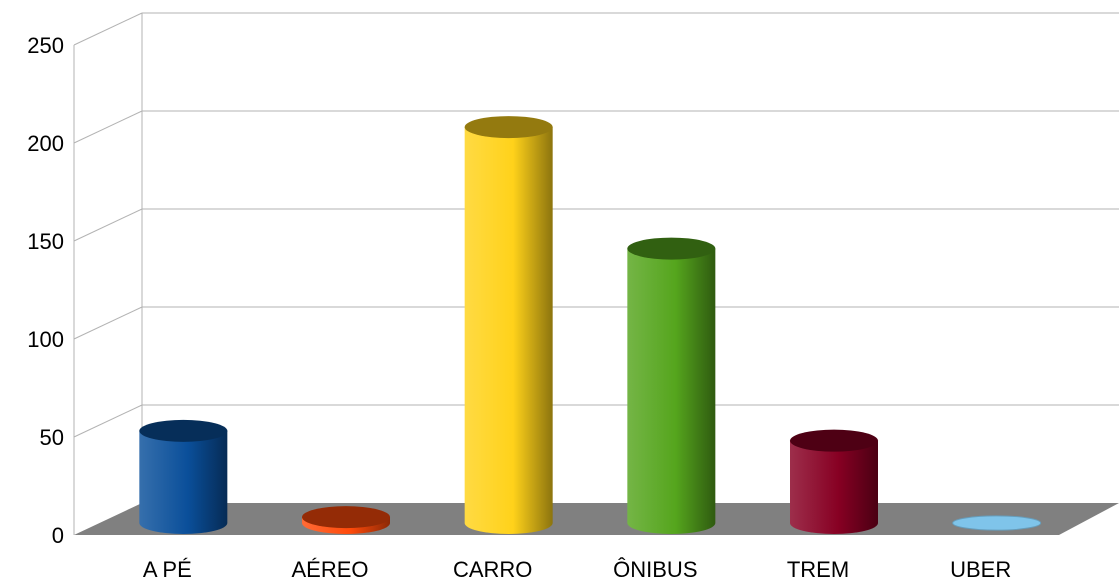 The image size is (1119, 579). I want to click on x-tick-label-onibus: ÔNIBUS, so click(655, 568).